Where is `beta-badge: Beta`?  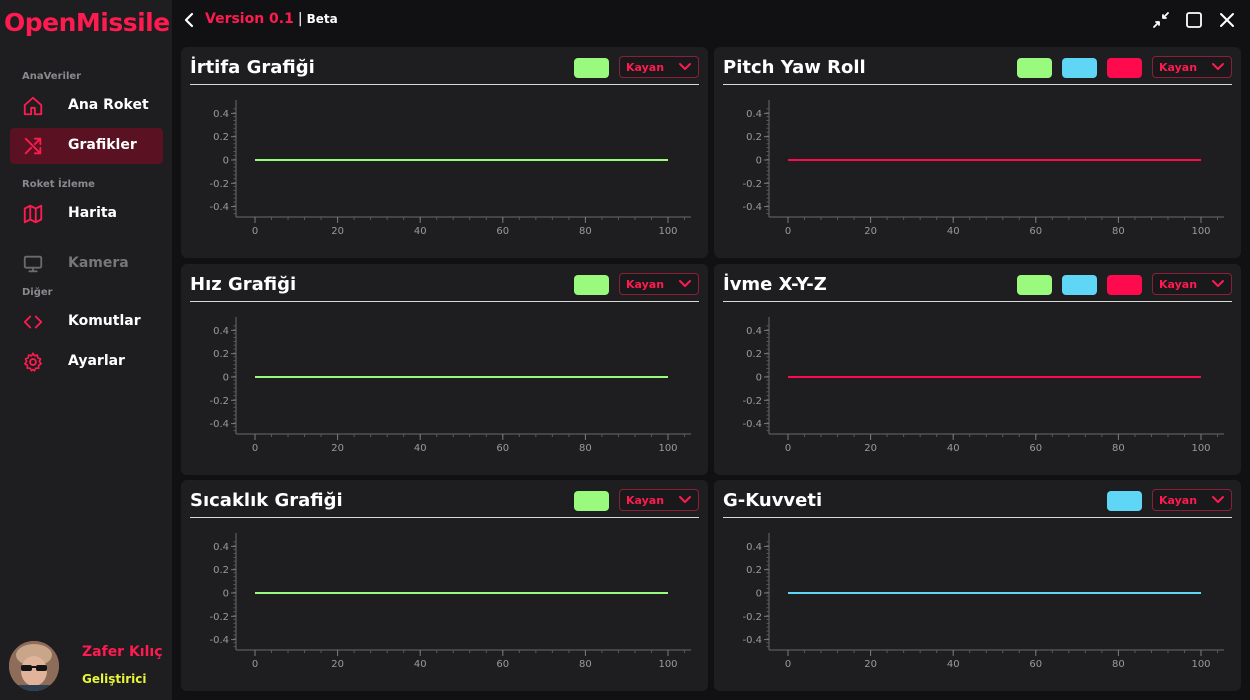
beta-badge: Beta is located at coordinates (322, 19).